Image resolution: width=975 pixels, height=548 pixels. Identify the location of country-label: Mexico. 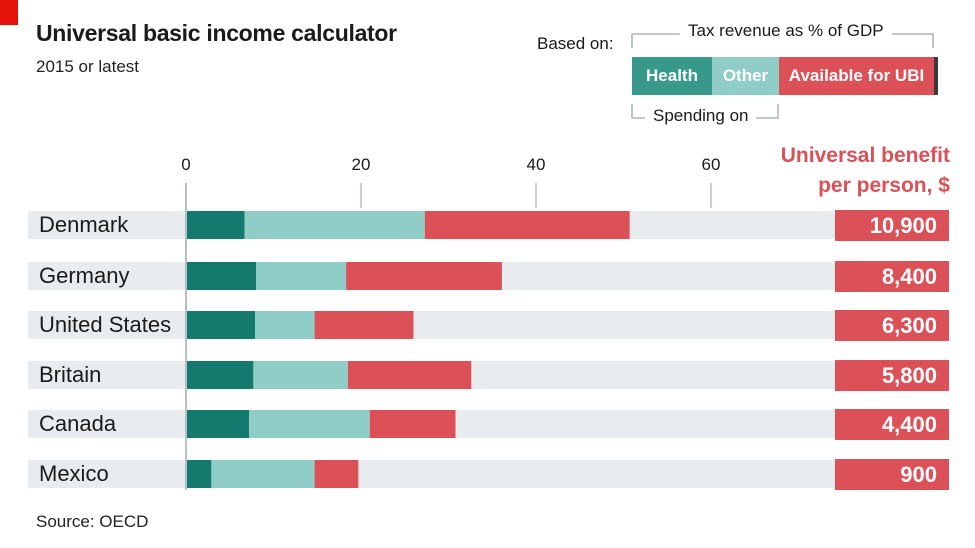
(74, 473).